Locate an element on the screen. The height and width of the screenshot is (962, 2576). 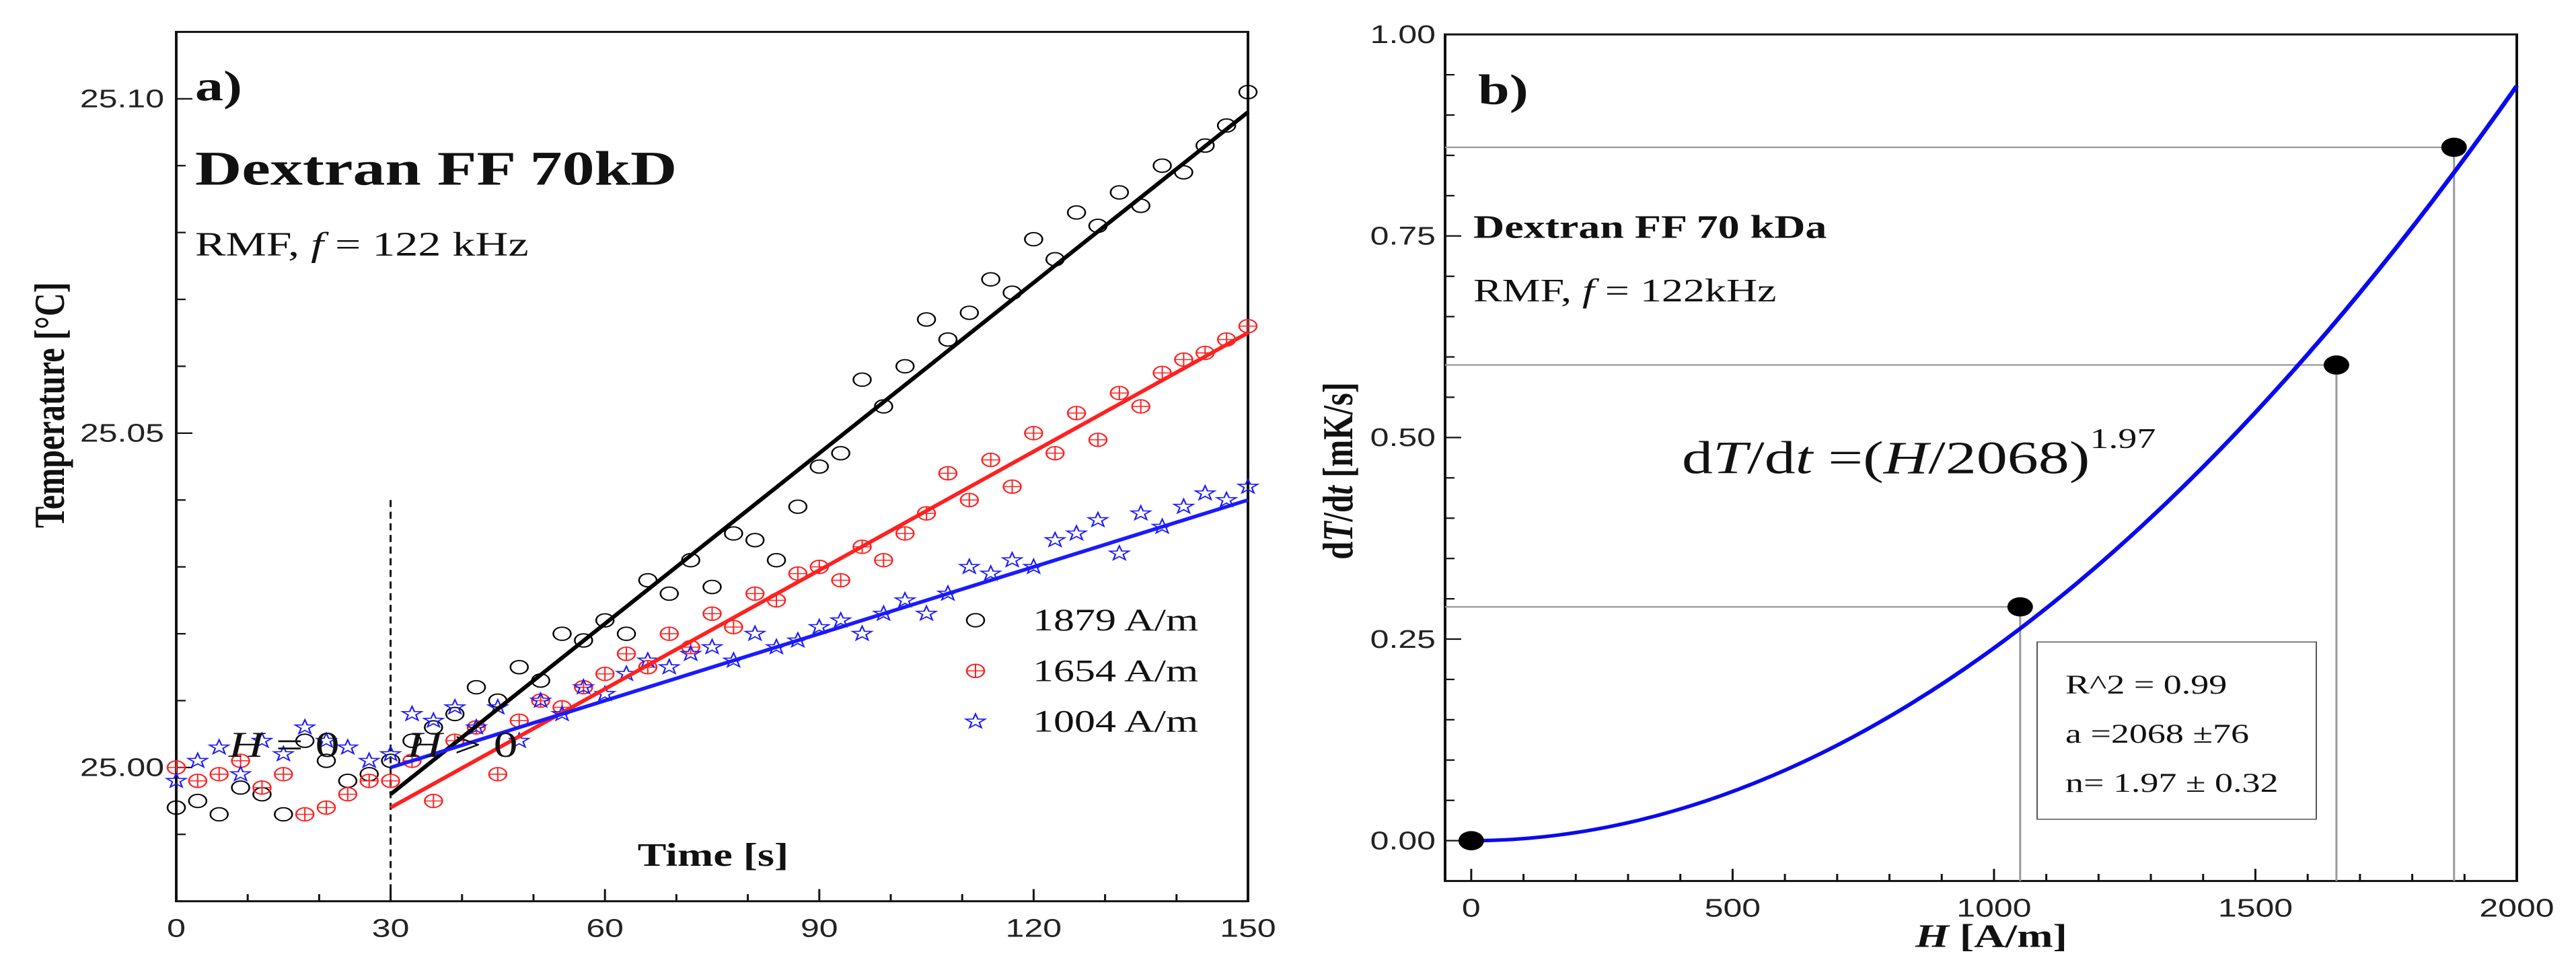
y-tick-label: 25.00 is located at coordinates (122, 768).